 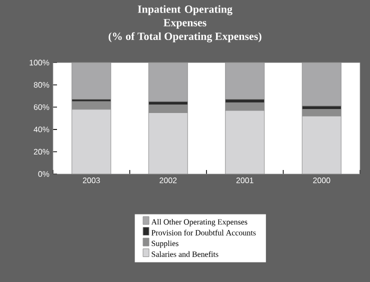 What do you see at coordinates (185, 37) in the screenshot?
I see `chart-subtitle: (% of Total Operating Expenses)` at bounding box center [185, 37].